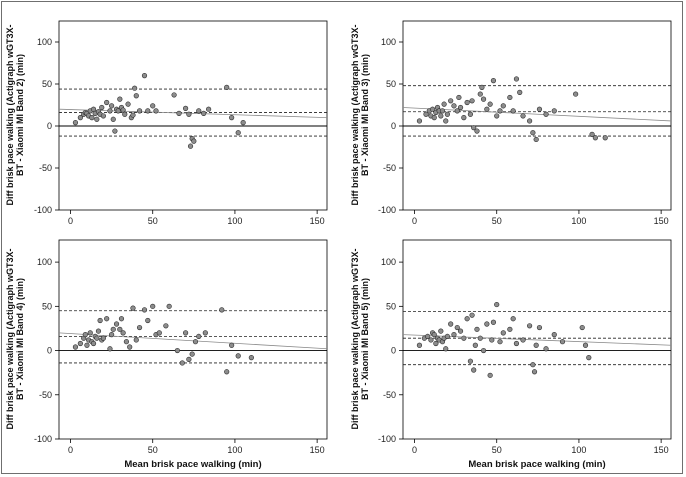 The image size is (686, 477). I want to click on y-axis-label-line: BT - Xiaomi MI Band 2) (min), so click(20, 115).